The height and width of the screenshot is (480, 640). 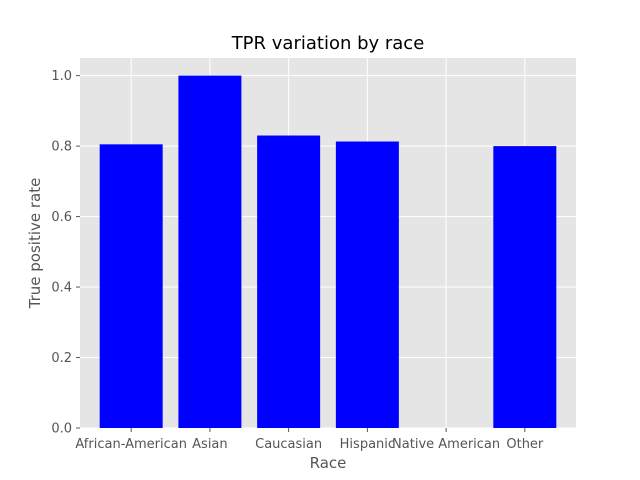 I want to click on x-tick-label: Native American, so click(x=446, y=444).